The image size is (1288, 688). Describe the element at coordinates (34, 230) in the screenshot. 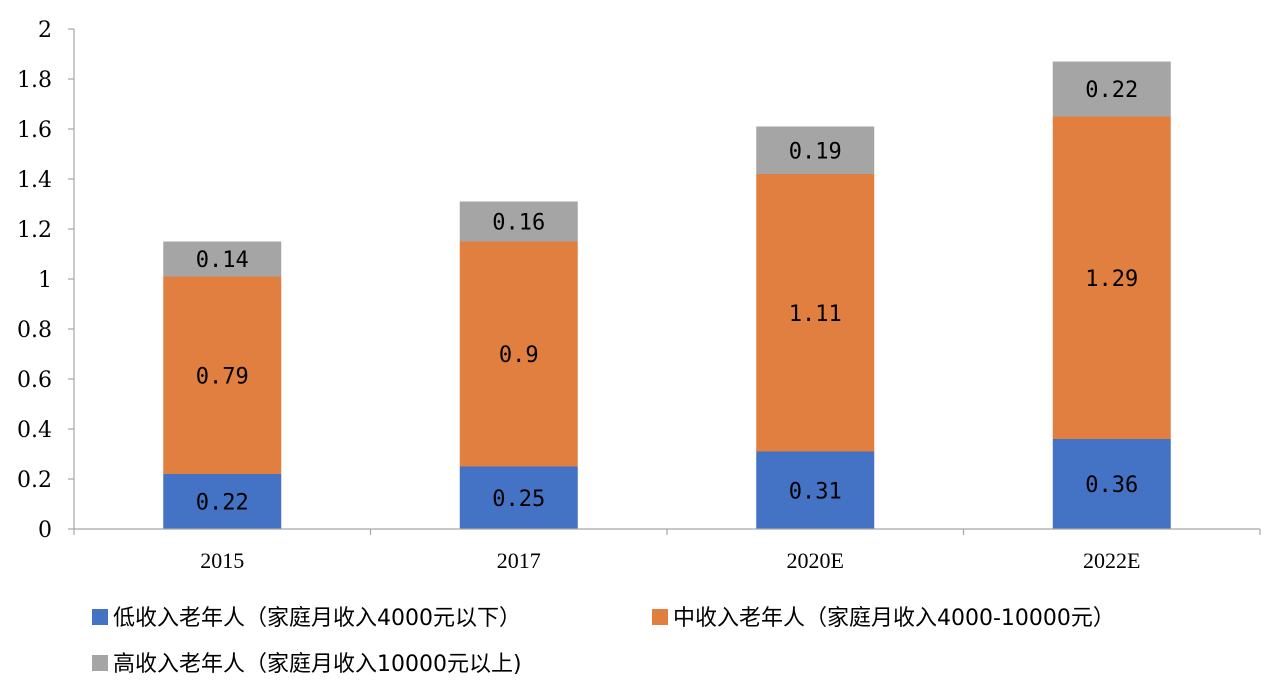

I see `y-tick-label: 1.2` at that location.